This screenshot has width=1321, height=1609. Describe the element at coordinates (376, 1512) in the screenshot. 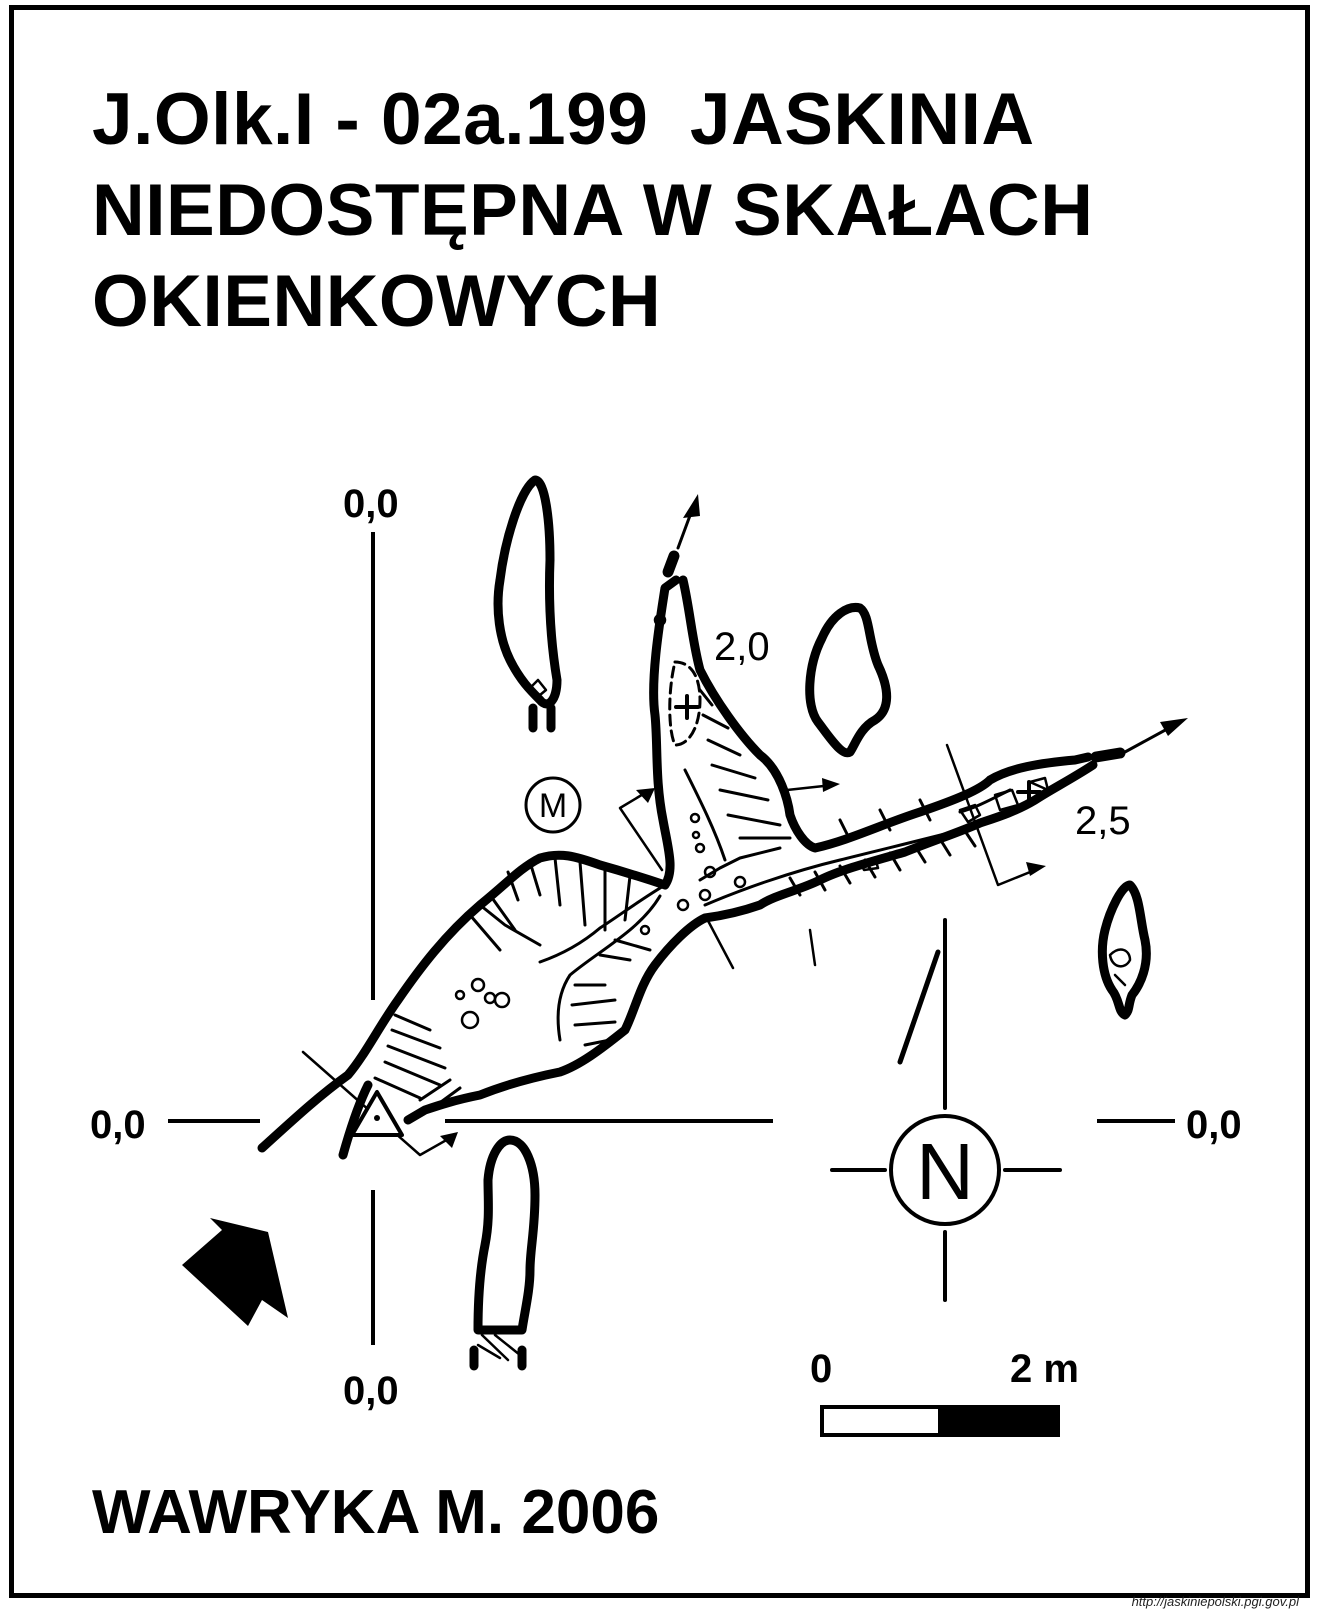

I see `author-credit: WAWRYKA M. 2006` at that location.